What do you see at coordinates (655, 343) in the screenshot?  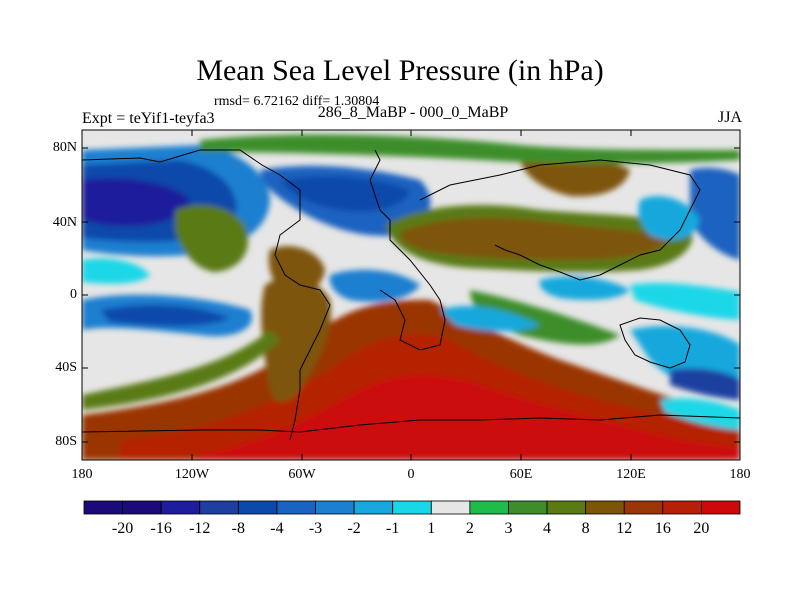 I see `coastline-australia` at bounding box center [655, 343].